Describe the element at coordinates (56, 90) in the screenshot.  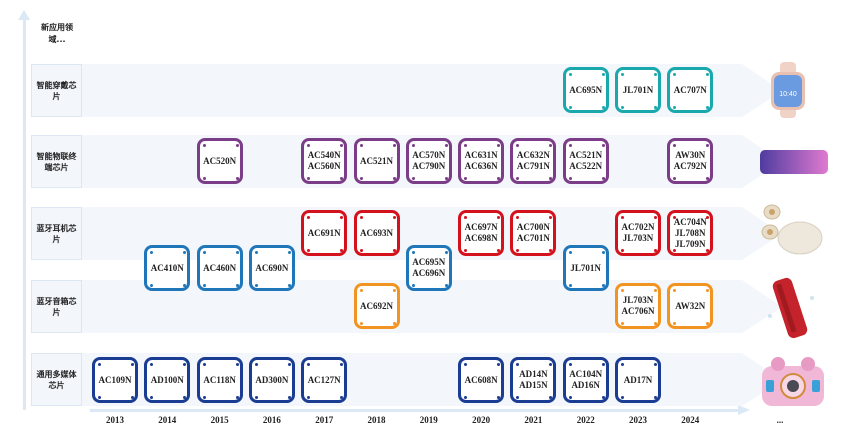
I see `row-label-wearable: 智能穿戴芯片` at that location.